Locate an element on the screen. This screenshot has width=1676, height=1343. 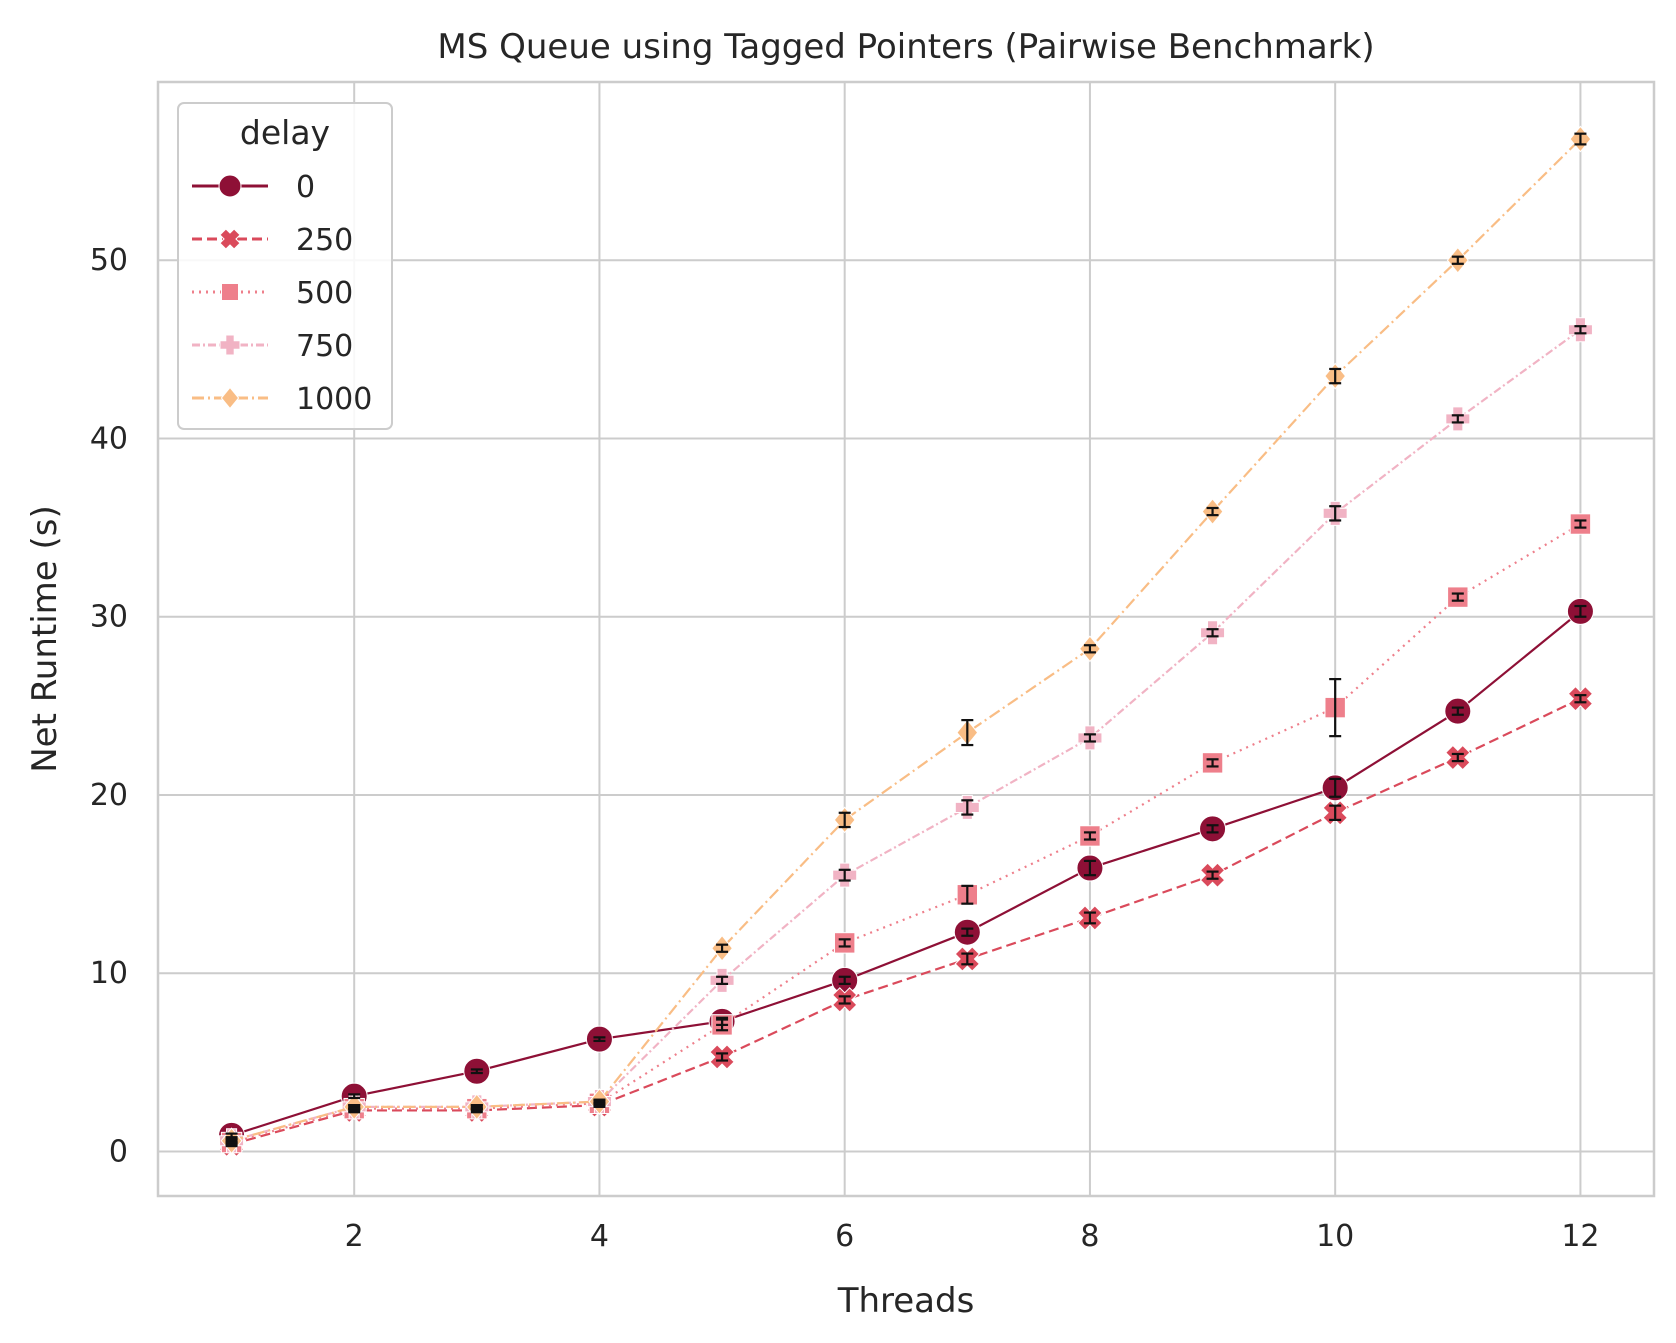
legend-label: 500 is located at coordinates (324, 293).